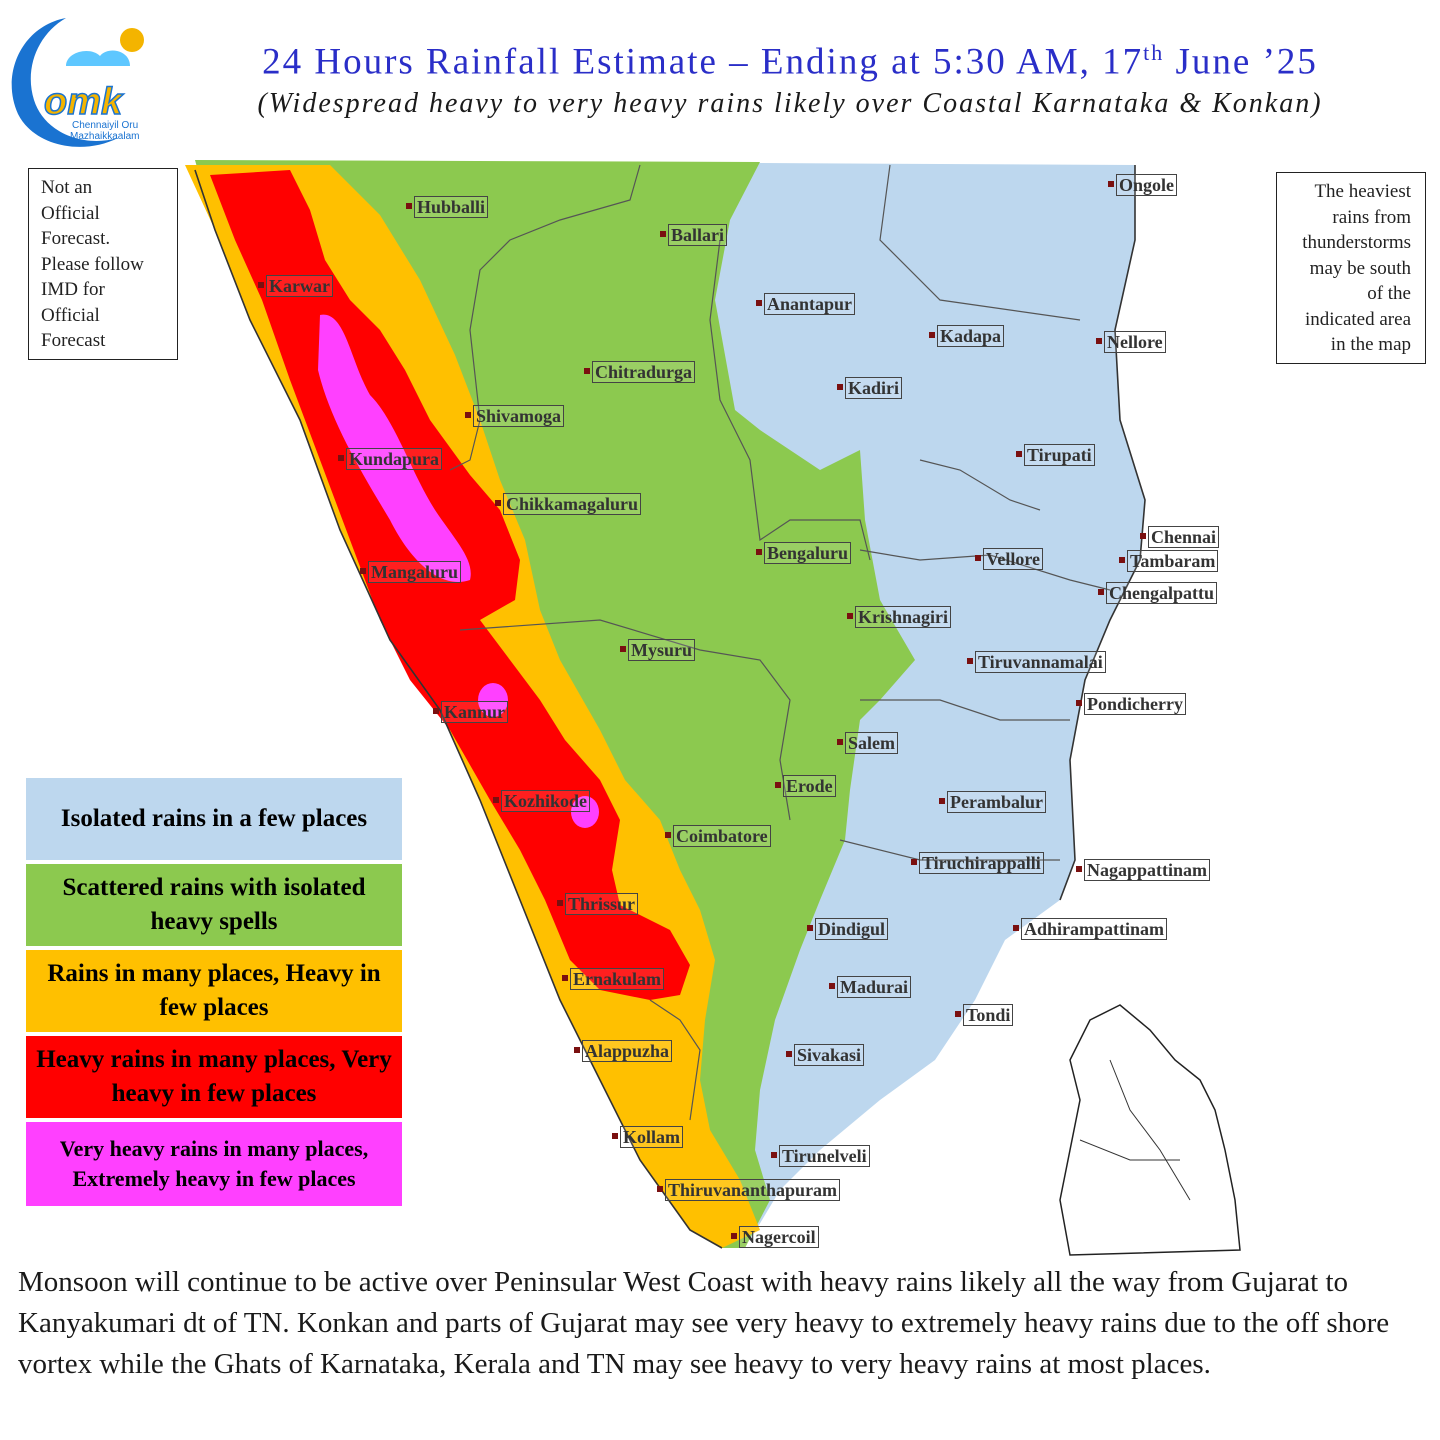  What do you see at coordinates (1143, 870) in the screenshot?
I see `city-label-nagappattinam: Nagappattinam` at bounding box center [1143, 870].